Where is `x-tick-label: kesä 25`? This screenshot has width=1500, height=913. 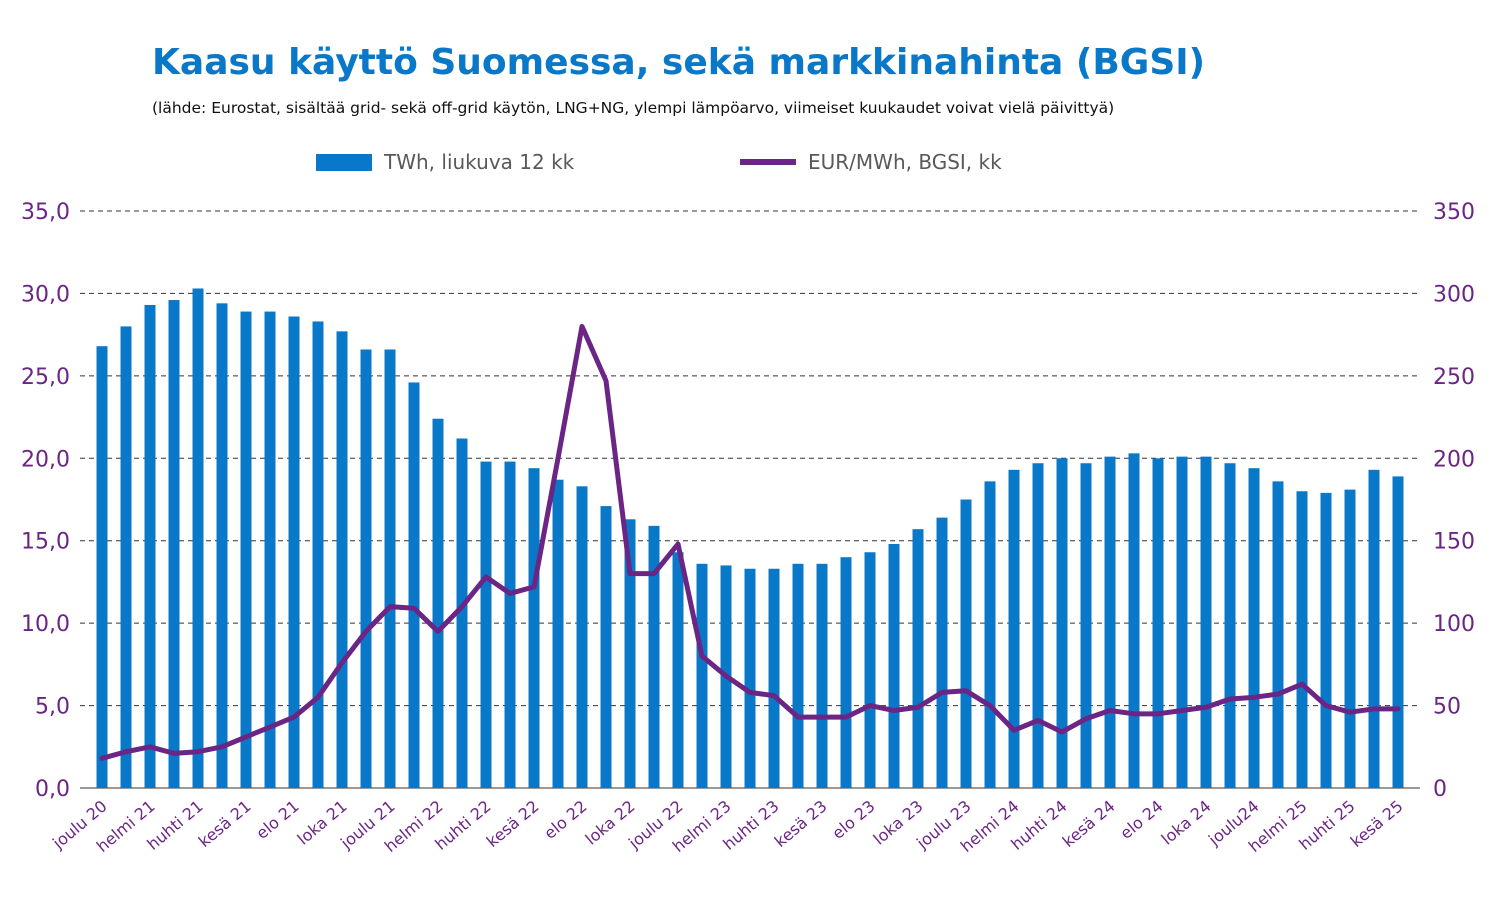
x-tick-label: kesä 25 is located at coordinates (1377, 824).